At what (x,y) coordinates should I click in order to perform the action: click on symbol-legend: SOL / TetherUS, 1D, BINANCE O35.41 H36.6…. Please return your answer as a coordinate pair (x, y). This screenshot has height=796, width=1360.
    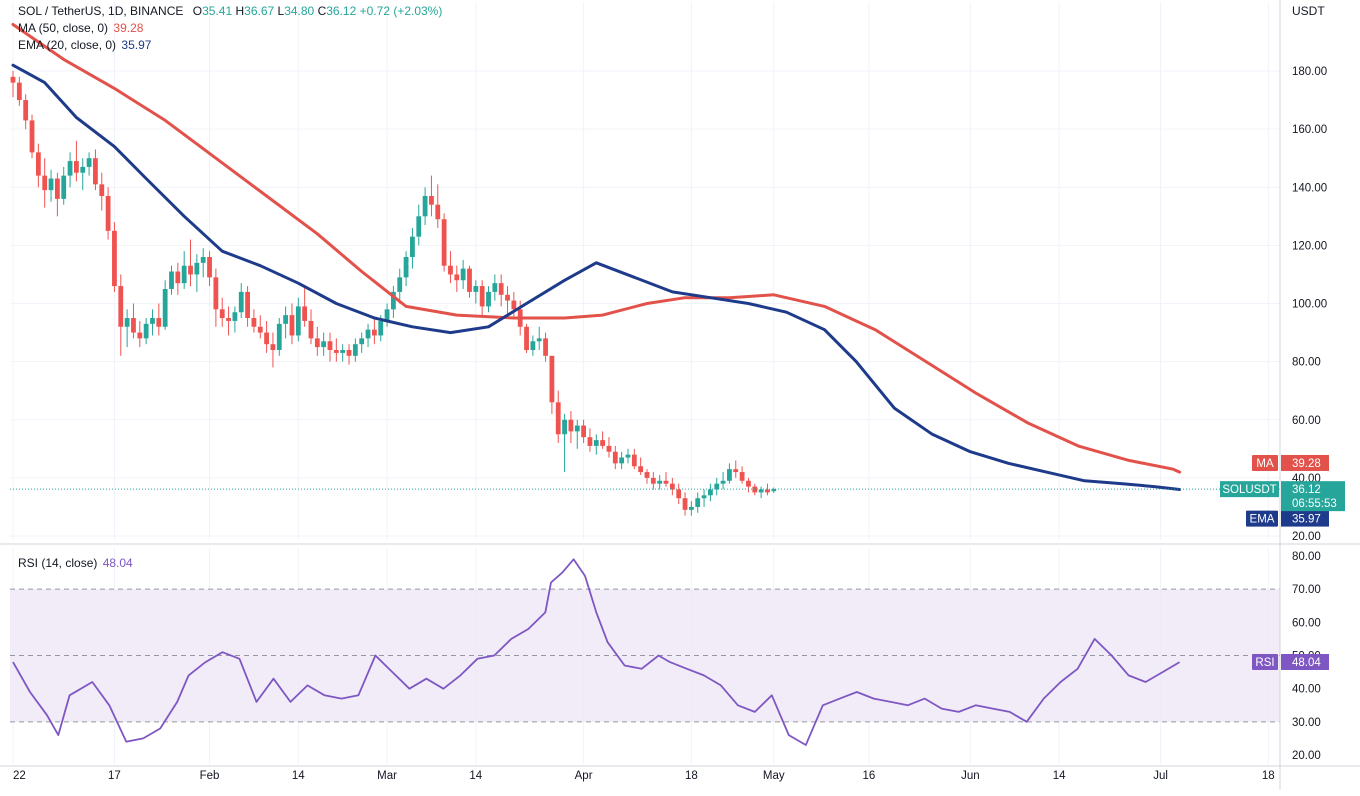
    Looking at the image, I should click on (230, 11).